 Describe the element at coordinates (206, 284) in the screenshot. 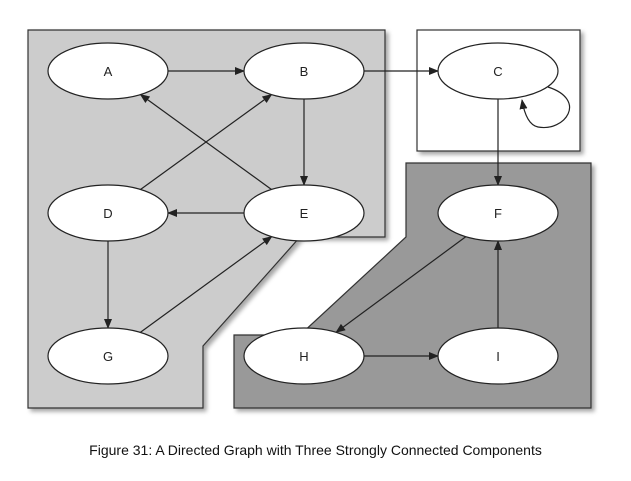

I see `edge-g-e` at that location.